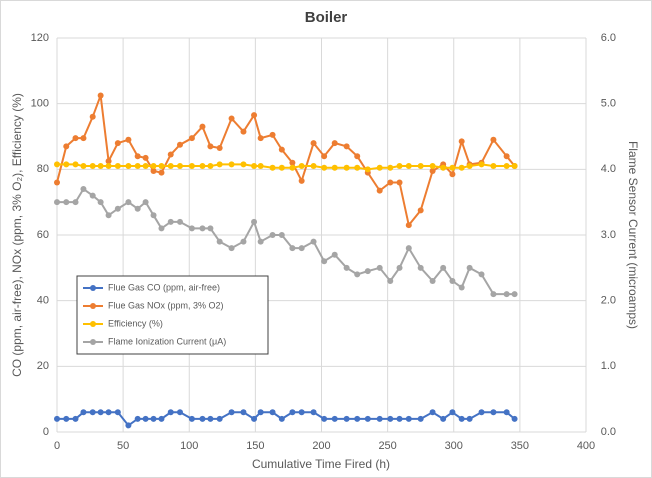  What do you see at coordinates (166, 305) in the screenshot?
I see `legend-label: Flue Gas NOx (ppm, 3% O2)` at bounding box center [166, 305].